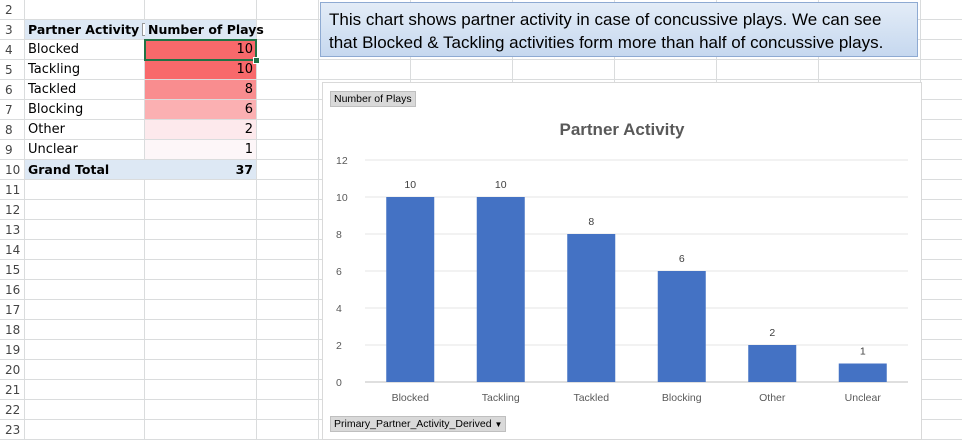  Describe the element at coordinates (498, 424) in the screenshot. I see `chevron-down-icon: ▼` at that location.